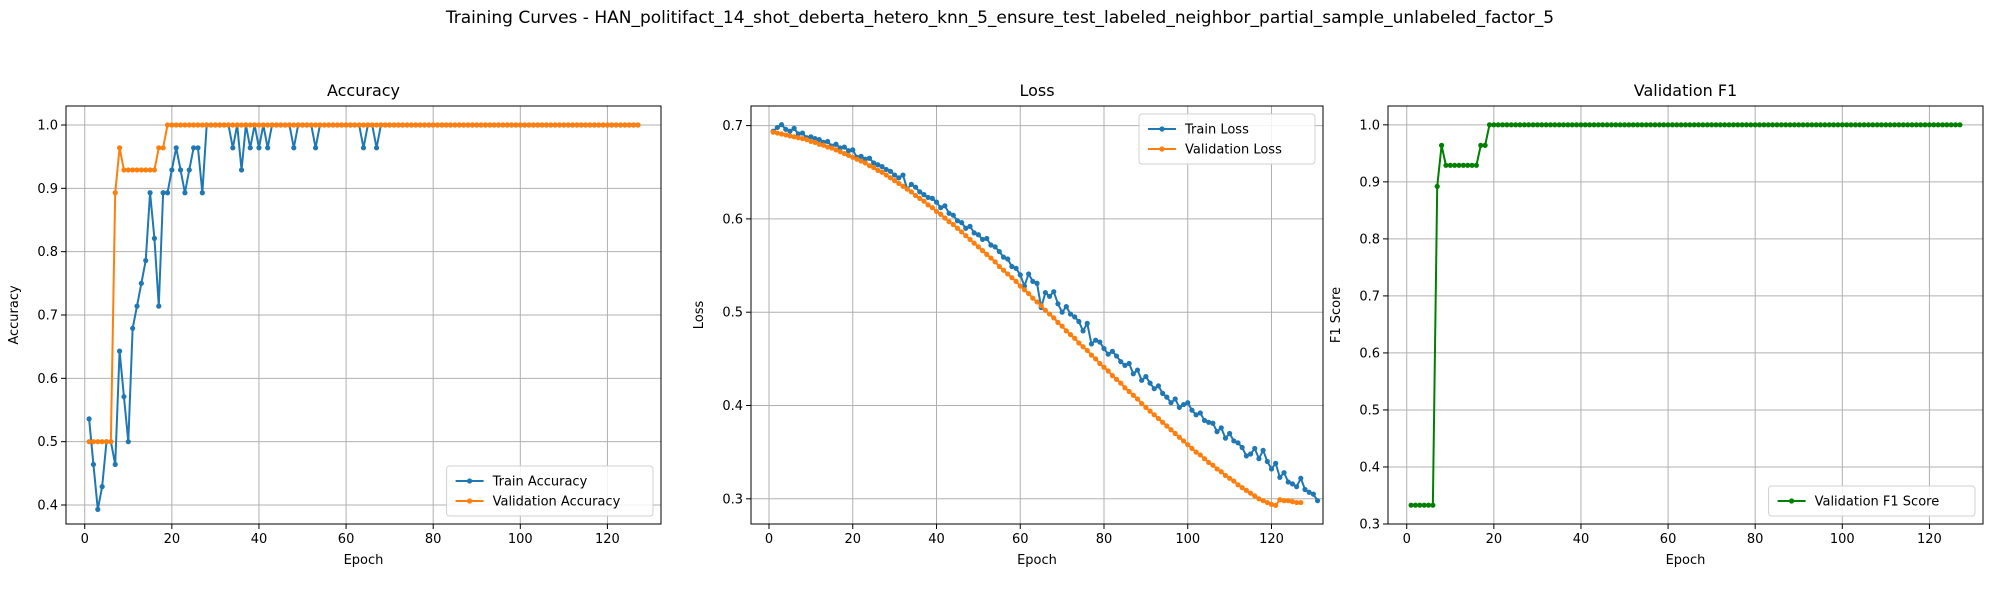 This screenshot has height=600, width=2000. What do you see at coordinates (1227, 139) in the screenshot?
I see `legend-box` at bounding box center [1227, 139].